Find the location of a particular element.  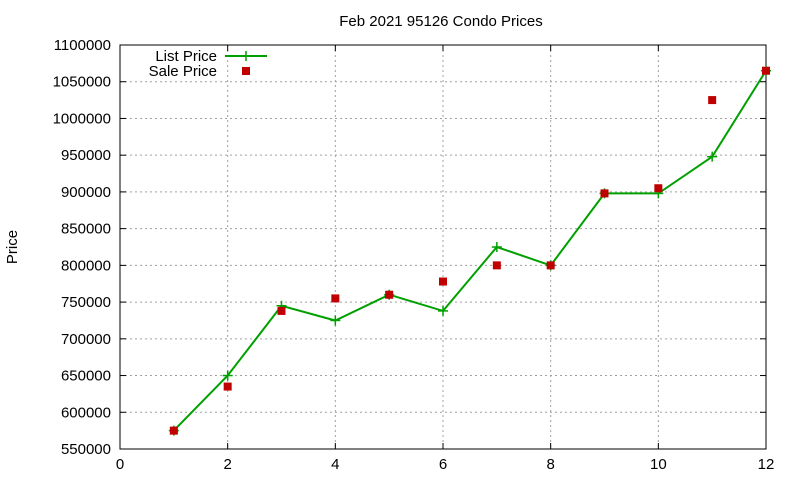

x-tick-label: 12 is located at coordinates (766, 464).